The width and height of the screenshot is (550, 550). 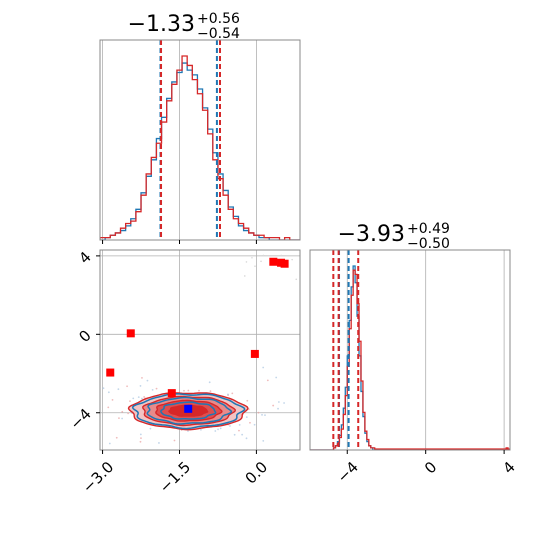 What do you see at coordinates (371, 234) in the screenshot?
I see `hist2-title-value: −3.93` at bounding box center [371, 234].